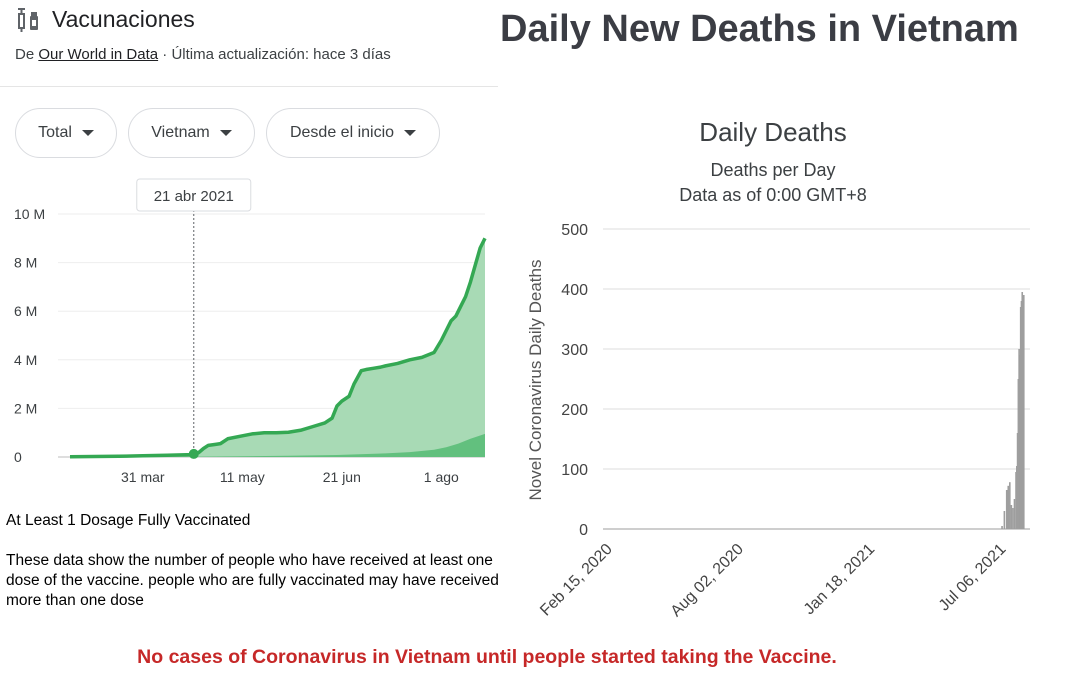 The width and height of the screenshot is (1080, 674). I want to click on filter-metric-dropdown: Total, so click(66, 133).